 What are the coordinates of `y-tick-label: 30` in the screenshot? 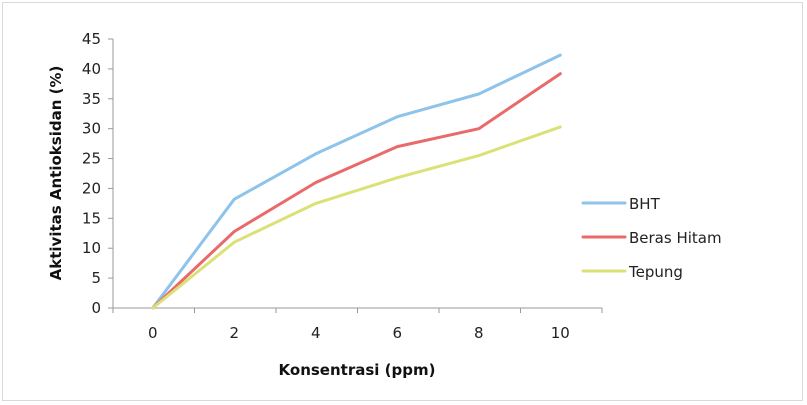 It's located at (91, 129).